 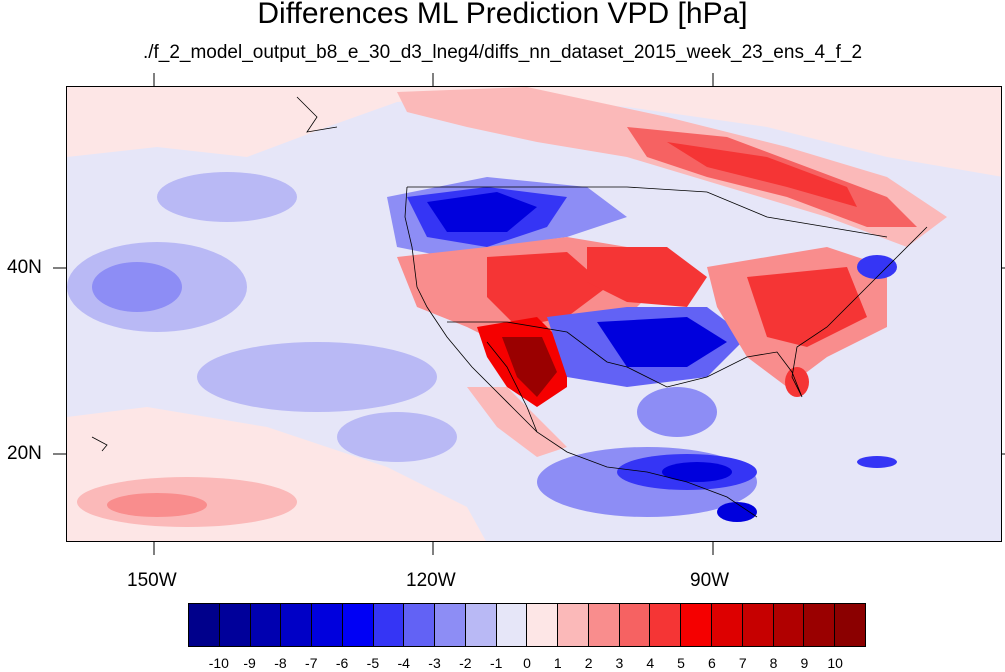 I want to click on colorbar-label: 1, so click(x=557, y=663).